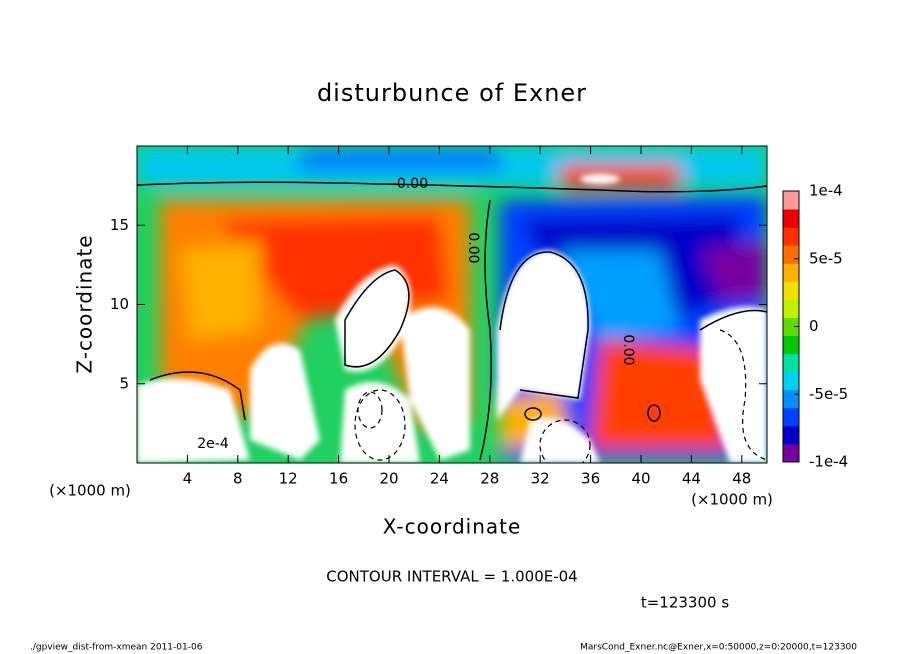 The height and width of the screenshot is (654, 904). Describe the element at coordinates (451, 577) in the screenshot. I see `contour-interval: CONTOUR INTERVAL = 1.000E-04` at that location.